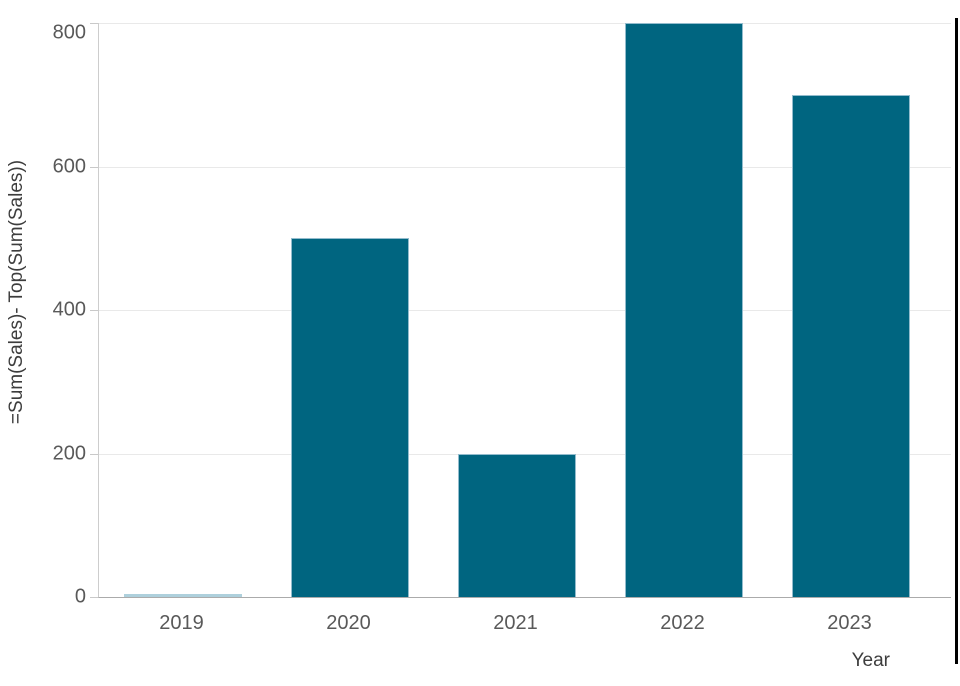 This screenshot has width=960, height=686. I want to click on y-tick-label-200: 200, so click(69, 453).